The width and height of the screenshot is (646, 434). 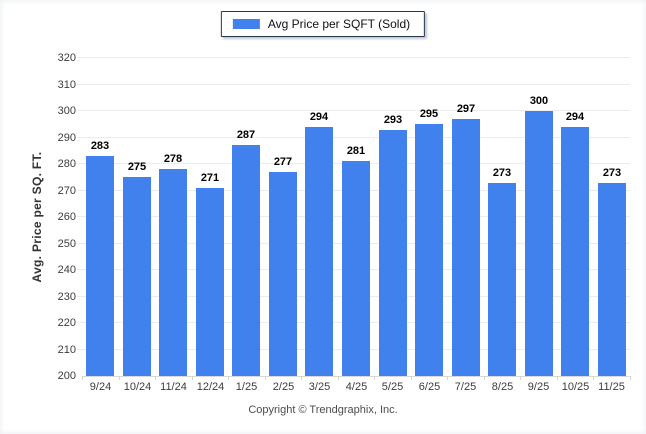 I want to click on x-tick-label: 3/25, so click(x=319, y=387).